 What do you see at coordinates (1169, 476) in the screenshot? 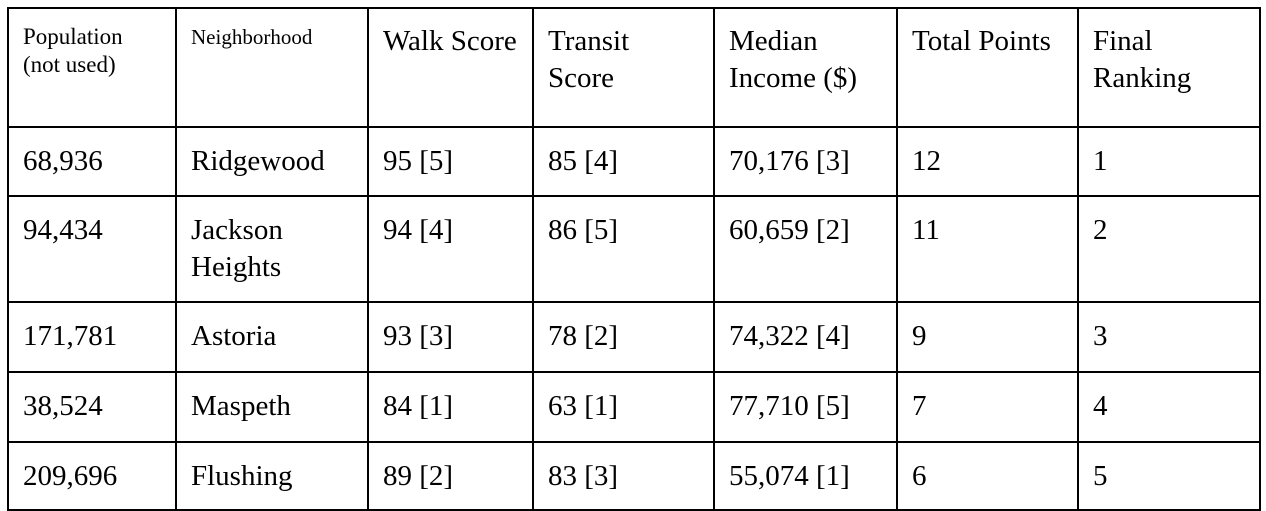
I see `cell-final-ranking: 5` at bounding box center [1169, 476].